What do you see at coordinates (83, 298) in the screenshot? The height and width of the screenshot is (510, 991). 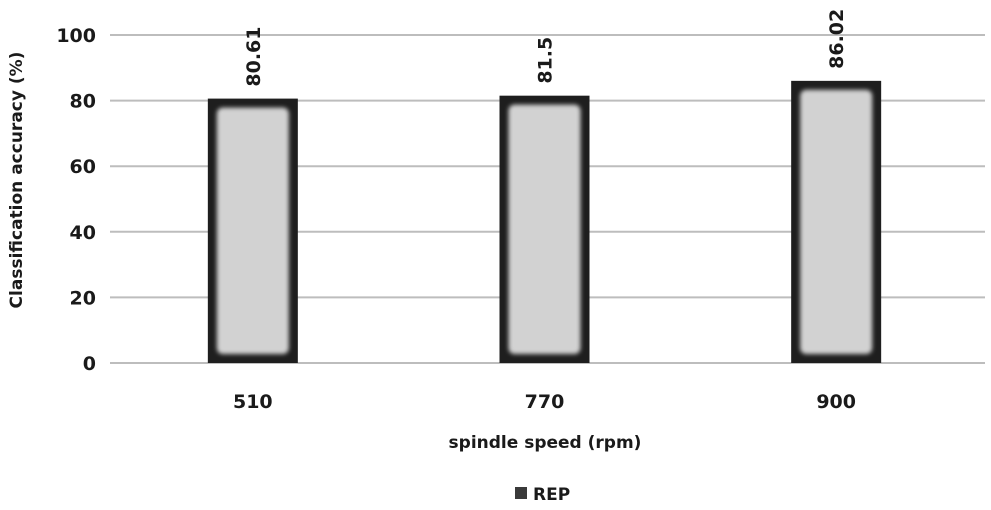 I see `y-tick-label: 20` at bounding box center [83, 298].